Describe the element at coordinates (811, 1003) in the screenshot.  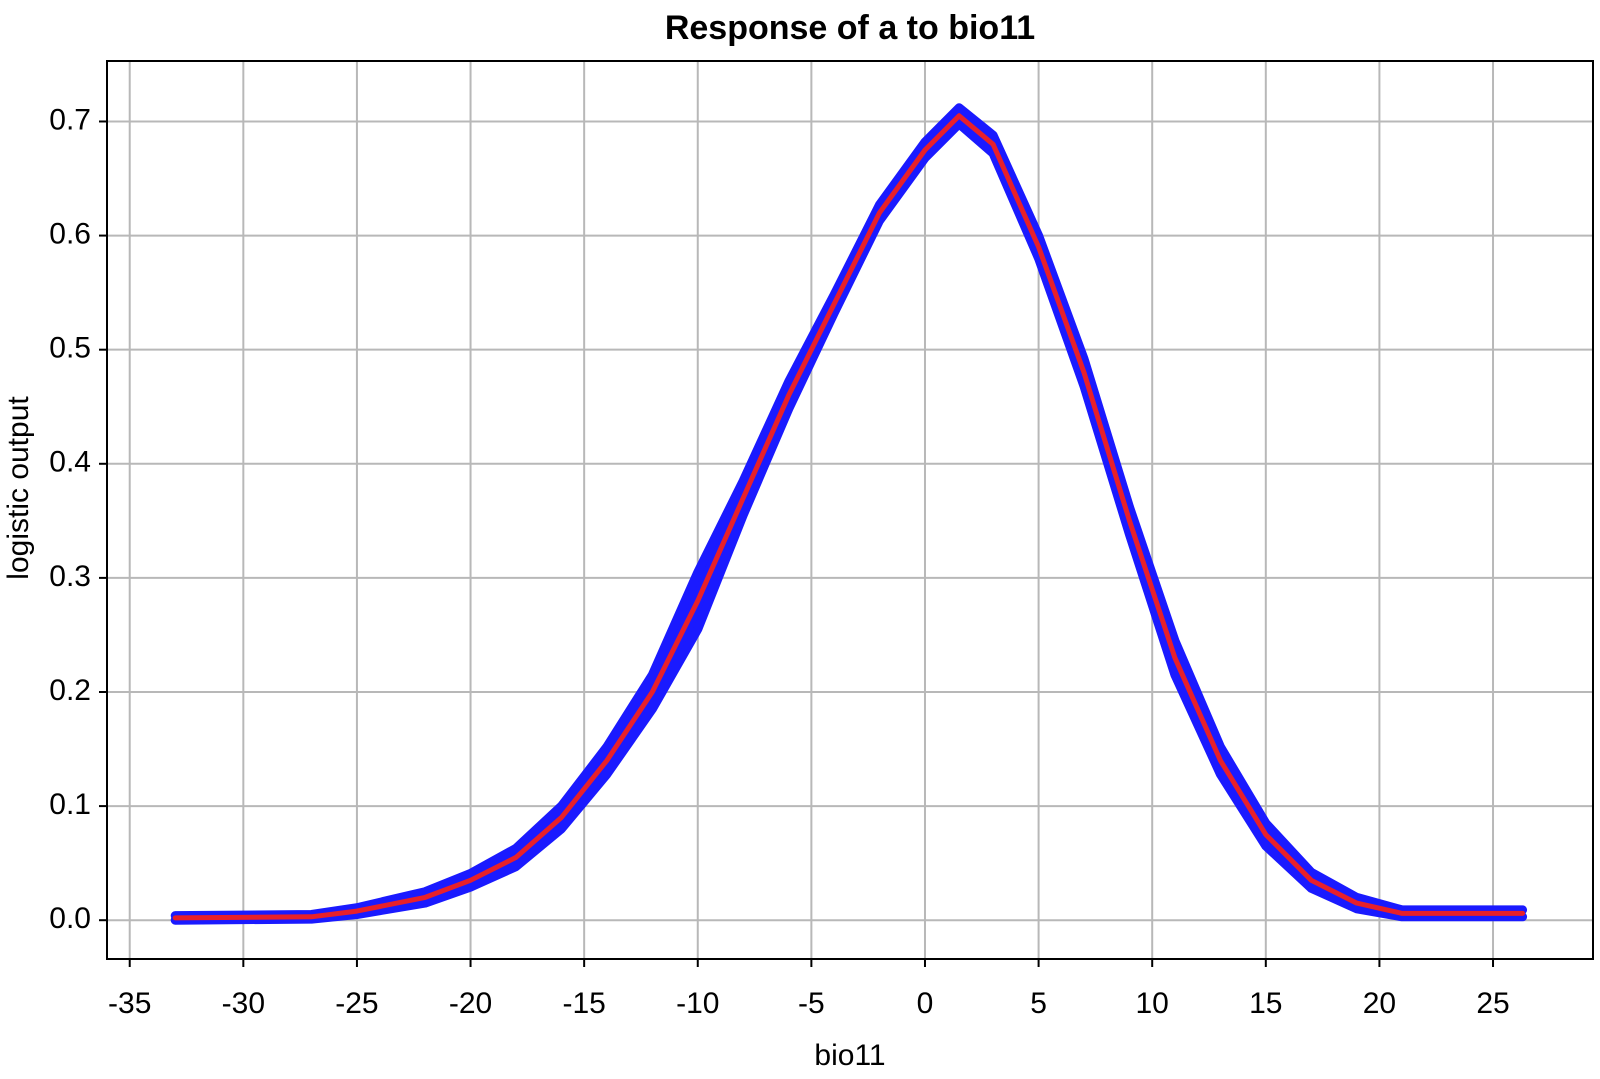
I see `x-tick-label: -5` at that location.